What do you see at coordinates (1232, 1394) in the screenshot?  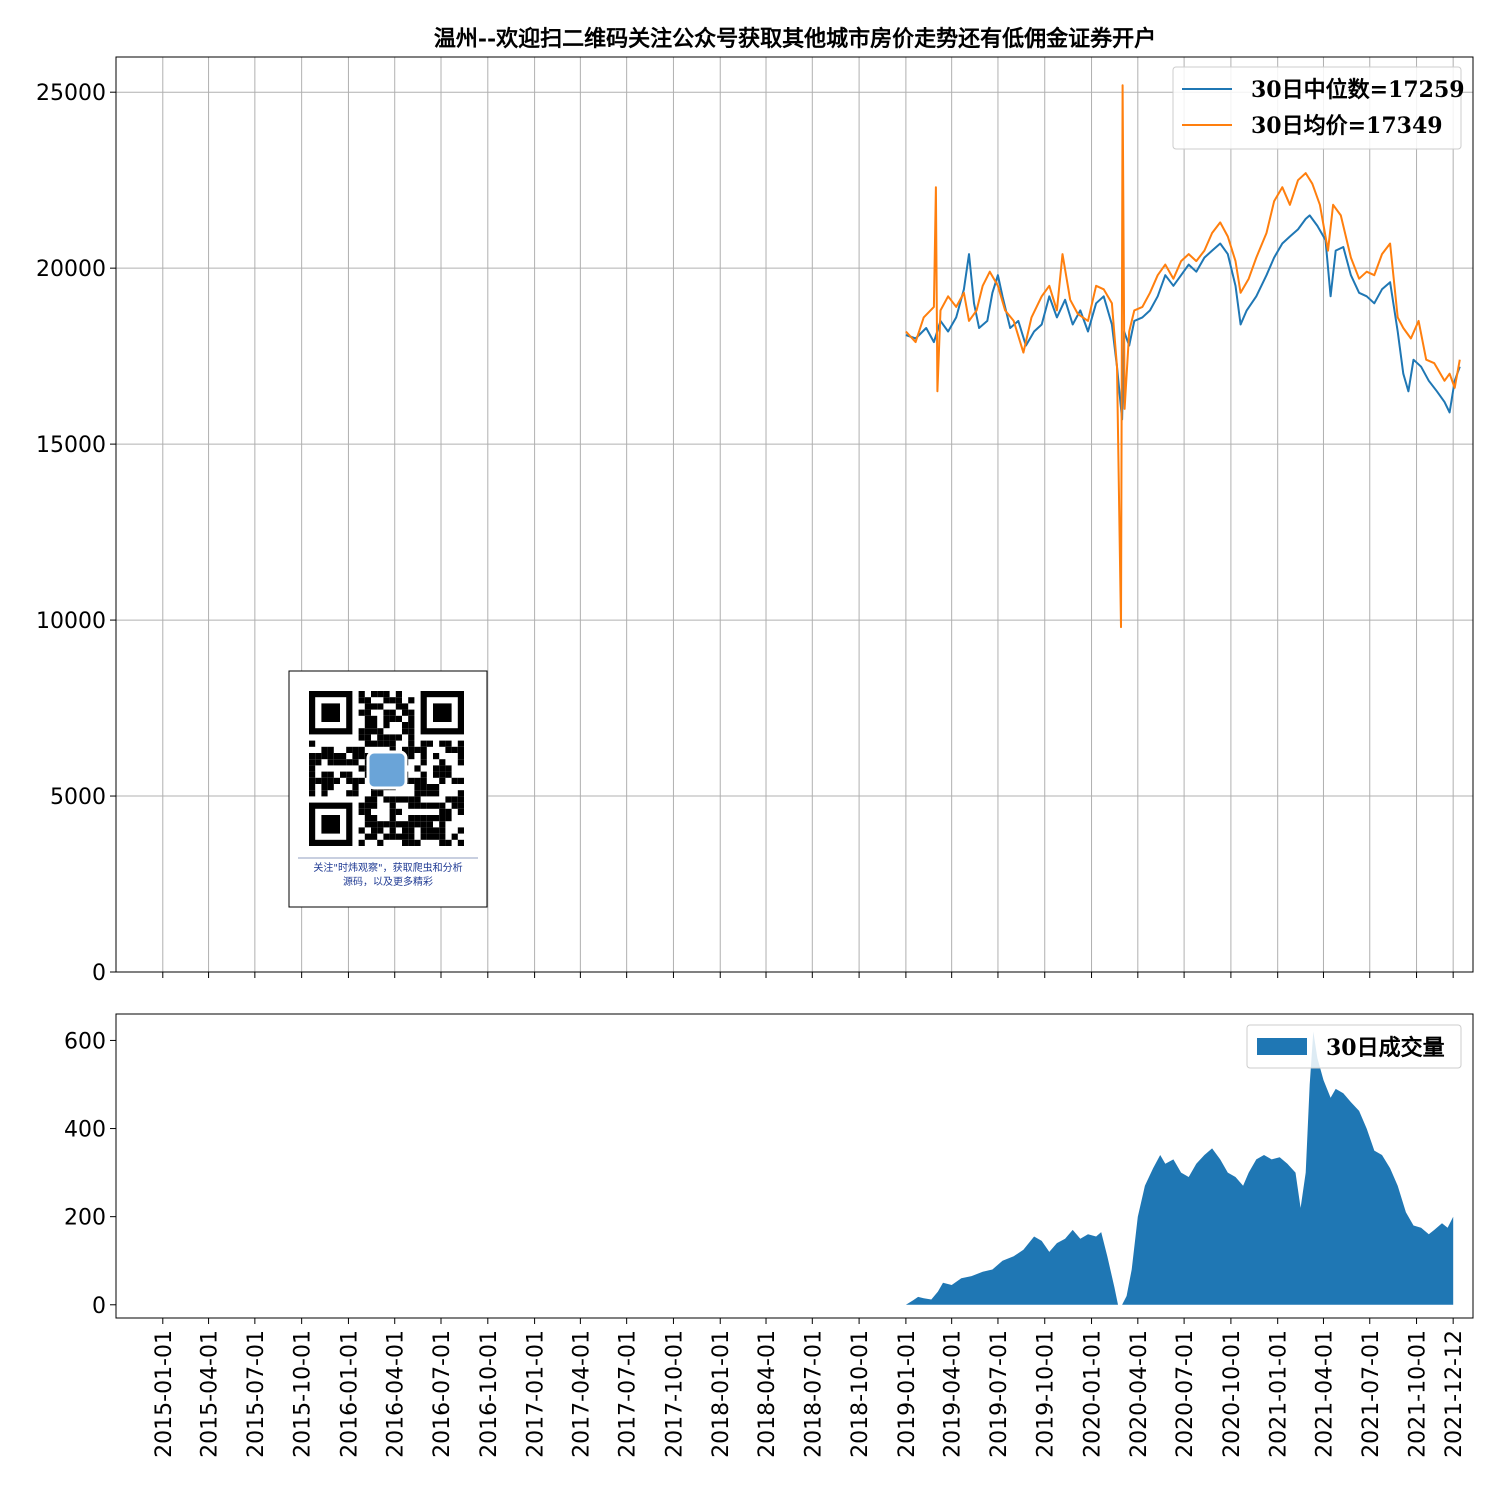 I see `bottom-x-tick-label: 2020-10-01` at bounding box center [1232, 1394].